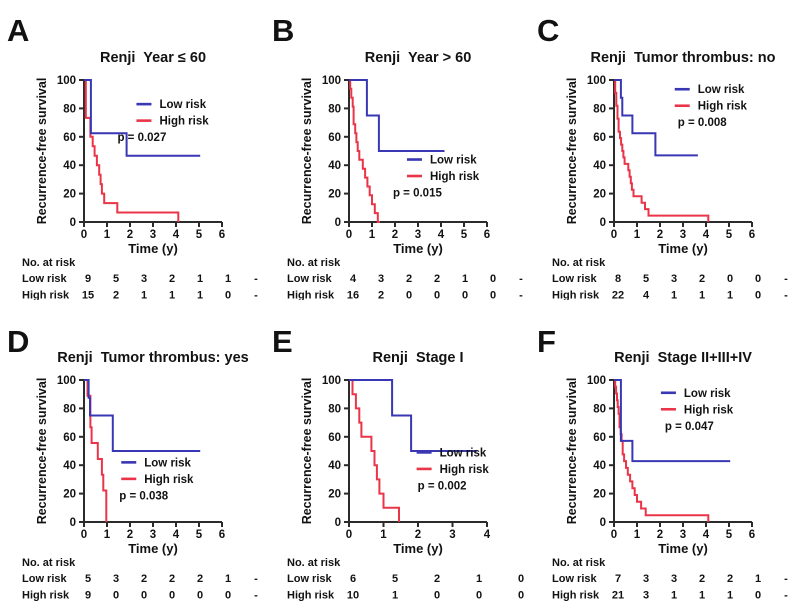 The height and width of the screenshot is (607, 797). What do you see at coordinates (689, 427) in the screenshot?
I see `p-value-label: p = 0.047` at bounding box center [689, 427].